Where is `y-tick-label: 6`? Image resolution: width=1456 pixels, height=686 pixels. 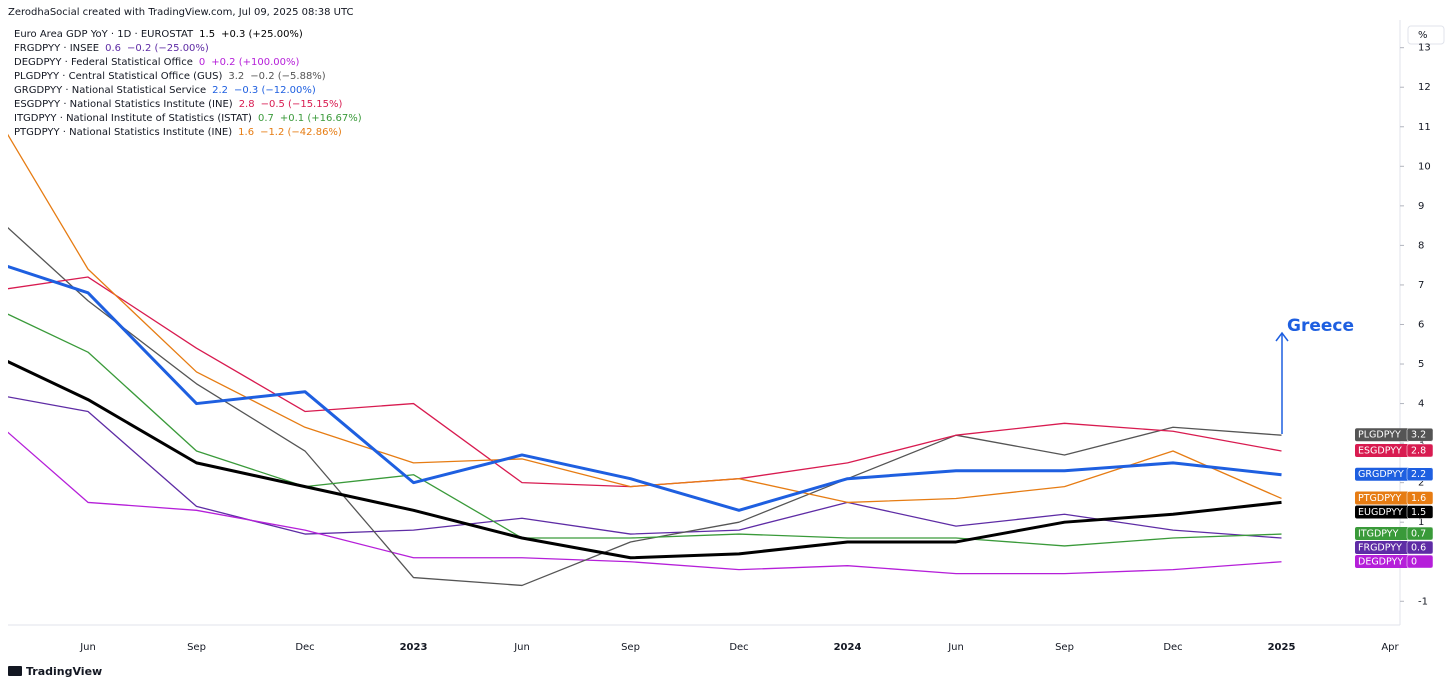
y-tick-label: 6 is located at coordinates (1421, 324).